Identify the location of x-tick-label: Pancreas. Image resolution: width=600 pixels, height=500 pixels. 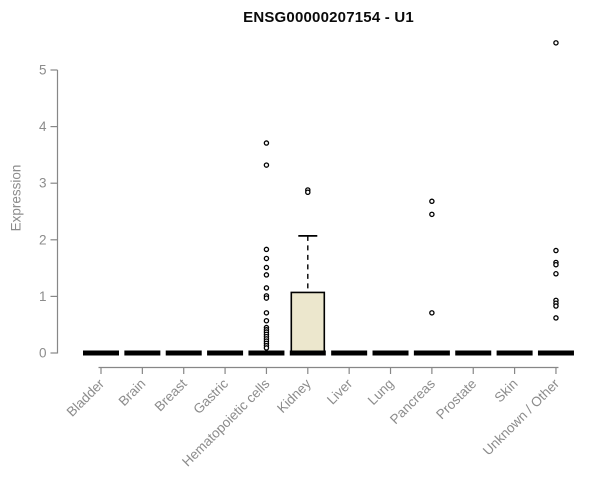
(412, 401).